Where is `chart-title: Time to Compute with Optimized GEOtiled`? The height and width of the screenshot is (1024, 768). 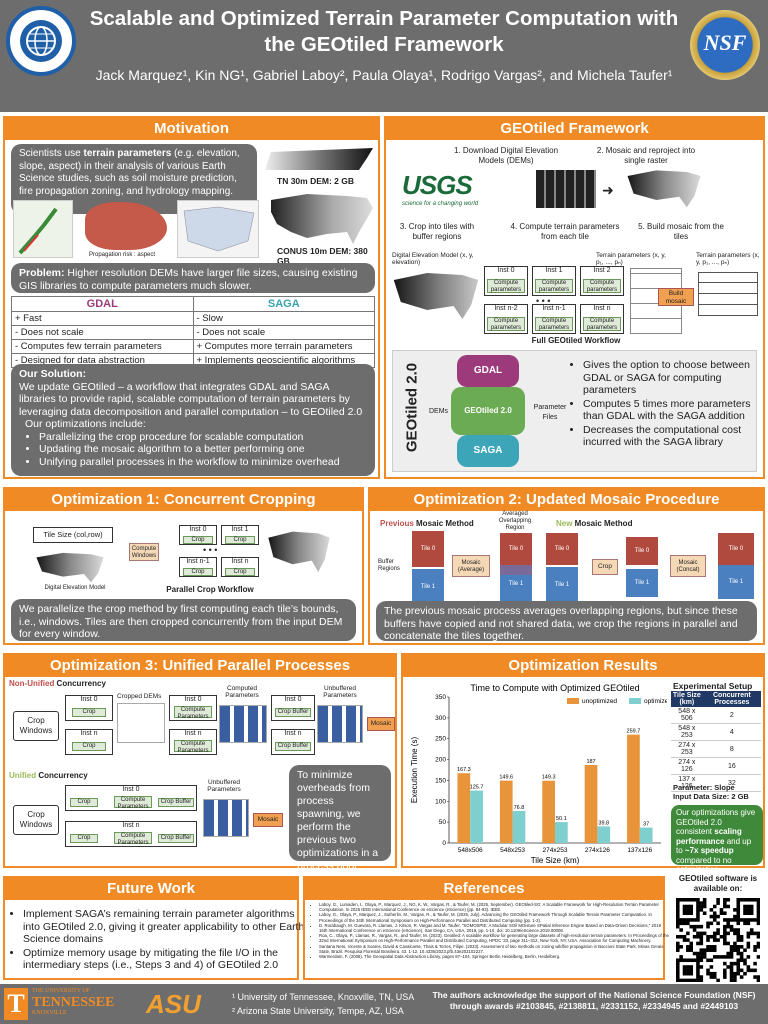 chart-title: Time to Compute with Optimized GEOtiled is located at coordinates (554, 688).